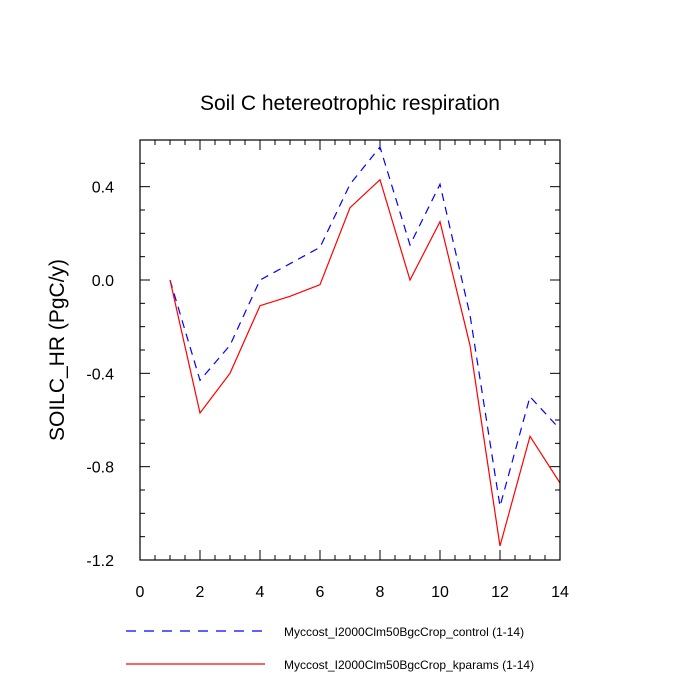  What do you see at coordinates (320, 592) in the screenshot?
I see `x-tick-label: 6` at bounding box center [320, 592].